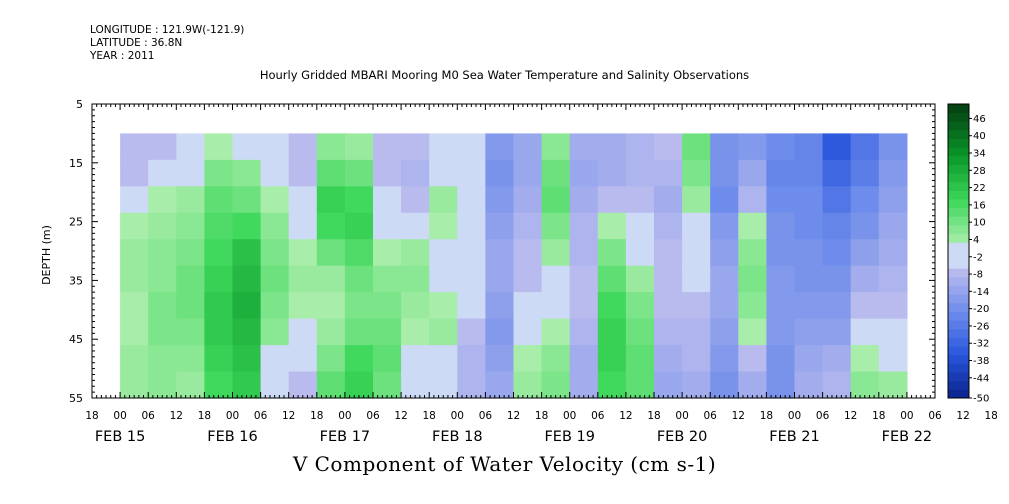  Describe the element at coordinates (122, 56) in the screenshot. I see `year-label: YEAR : 2011` at that location.